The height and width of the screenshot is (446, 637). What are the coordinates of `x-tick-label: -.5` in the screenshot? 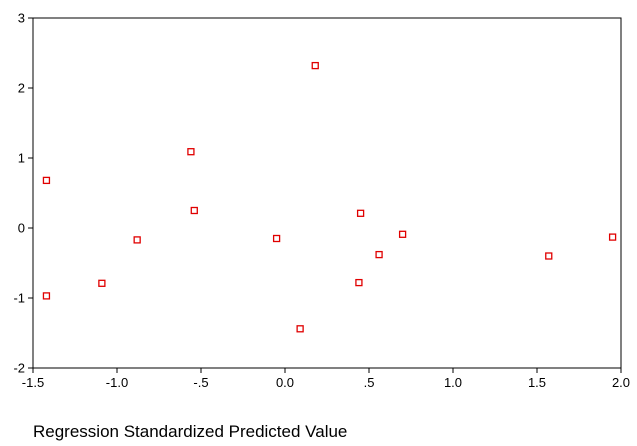 It's located at (200, 382).